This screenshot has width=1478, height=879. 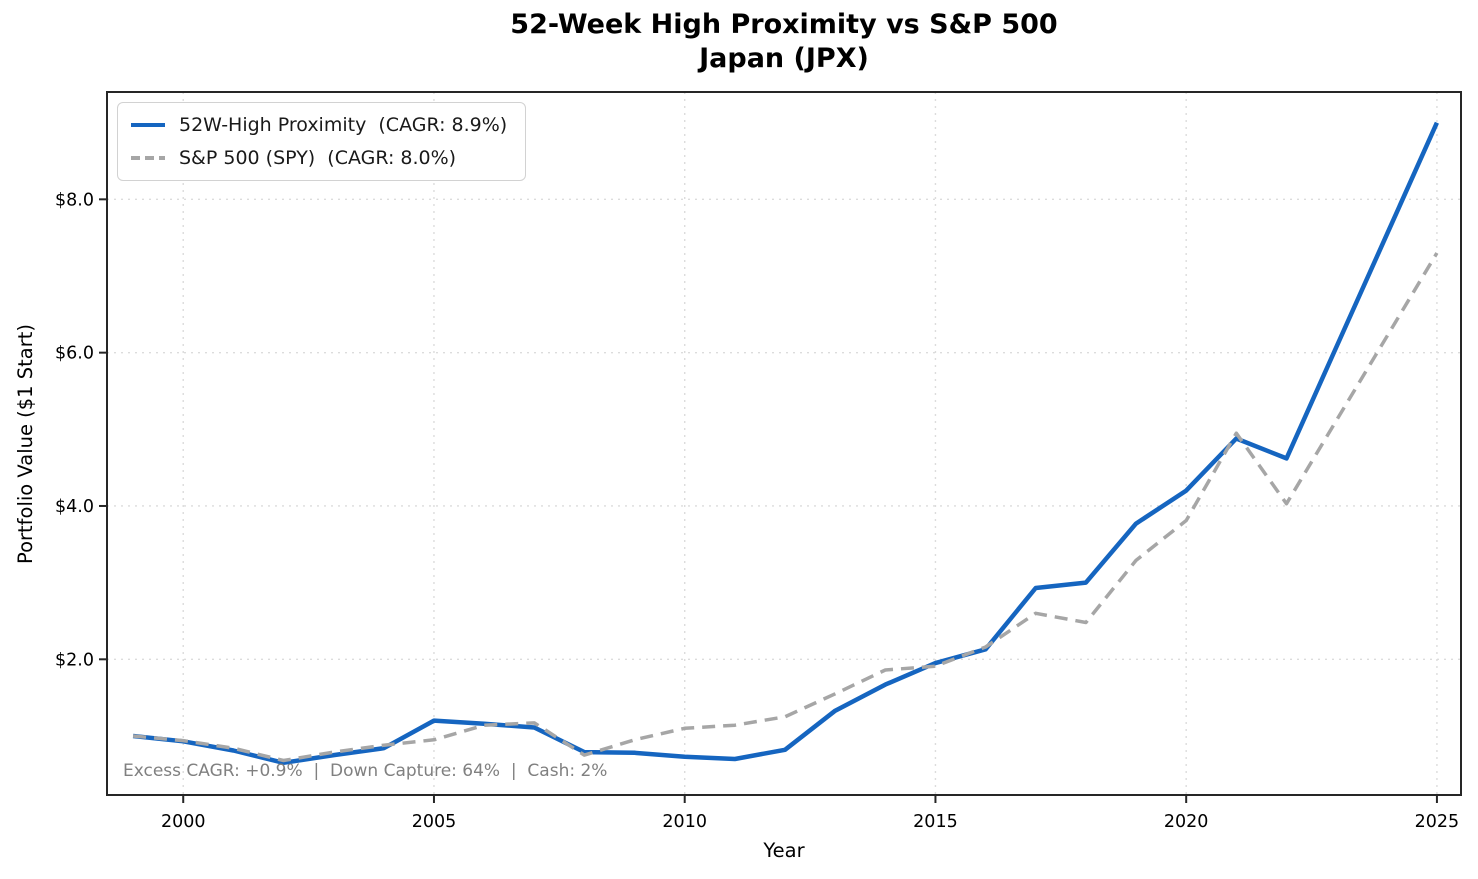 What do you see at coordinates (1186, 822) in the screenshot?
I see `x-tick-label-2020: 2020` at bounding box center [1186, 822].